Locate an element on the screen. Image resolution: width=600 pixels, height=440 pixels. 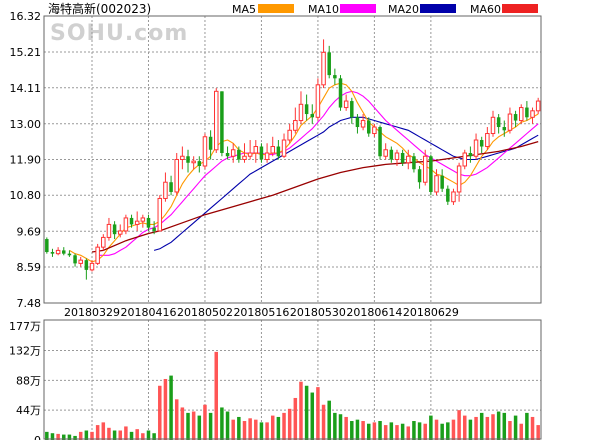
legend-label-2: MA20 is located at coordinates (403, 9).